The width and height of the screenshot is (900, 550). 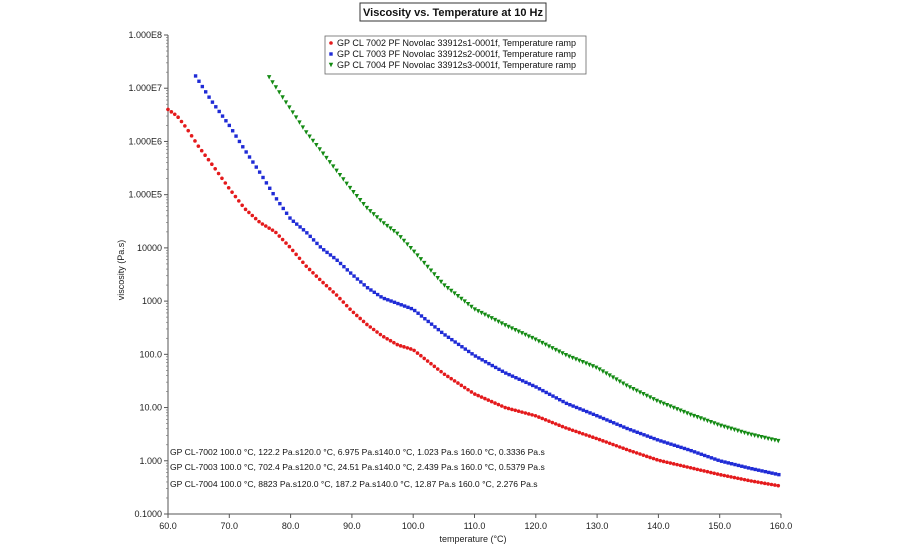 I want to click on y-axis-title: viscosity (Pa.s), so click(x=121, y=270).